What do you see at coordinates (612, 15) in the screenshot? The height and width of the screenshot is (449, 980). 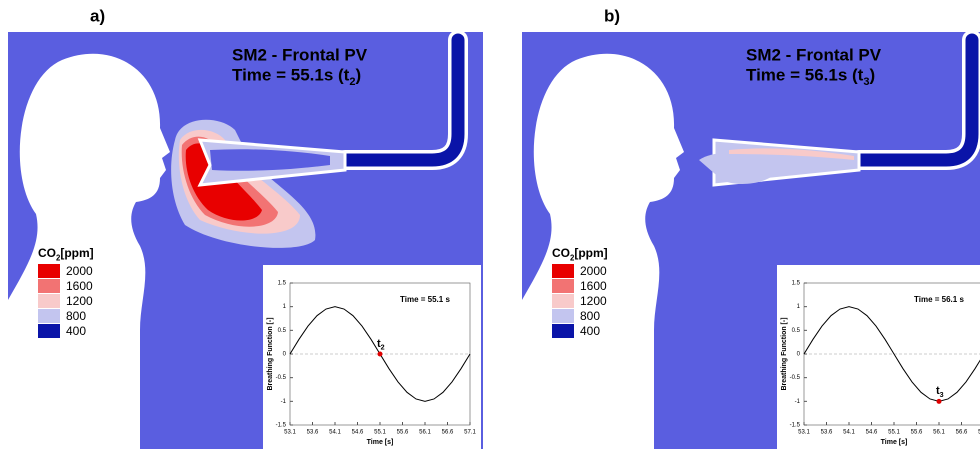 I see `panel-label: b)` at bounding box center [612, 15].